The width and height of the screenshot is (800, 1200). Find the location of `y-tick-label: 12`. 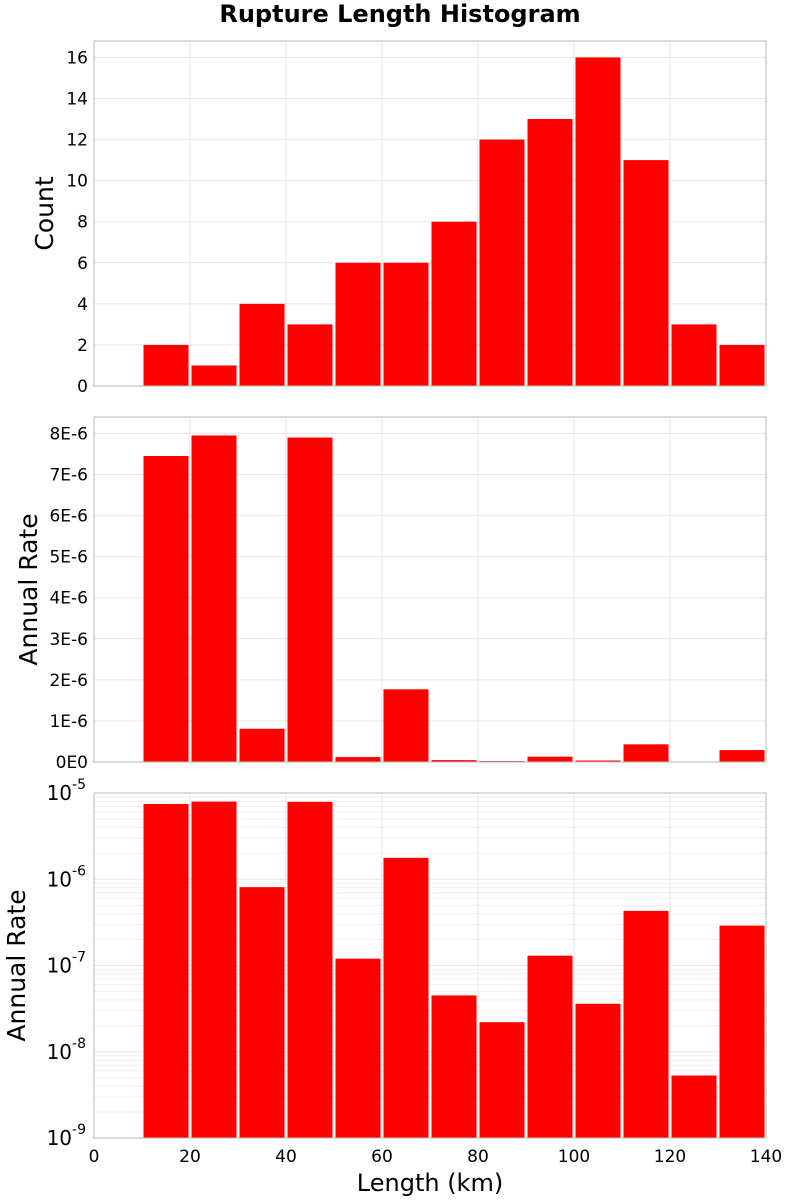

y-tick-label: 12 is located at coordinates (77, 141).